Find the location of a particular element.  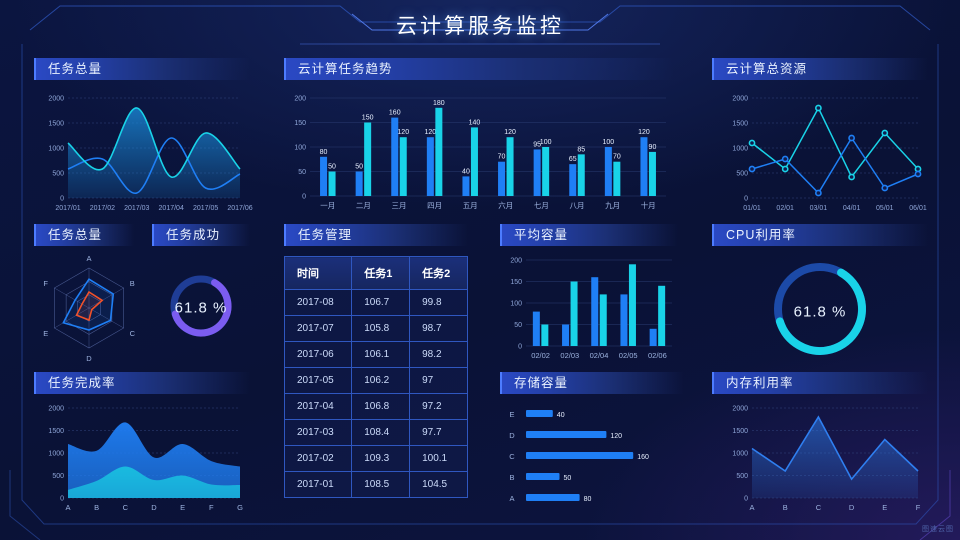

svg-text: 160 is located at coordinates (395, 113).